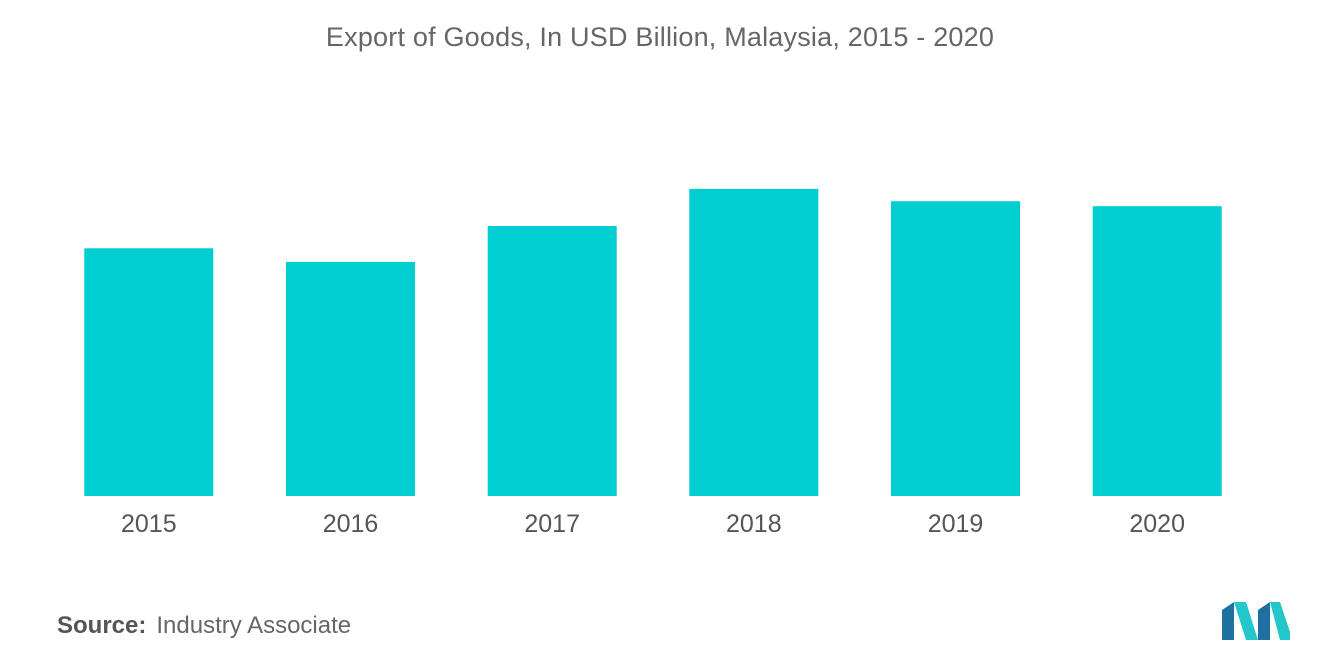  I want to click on x-tick-label-2019: 2019, so click(956, 524).